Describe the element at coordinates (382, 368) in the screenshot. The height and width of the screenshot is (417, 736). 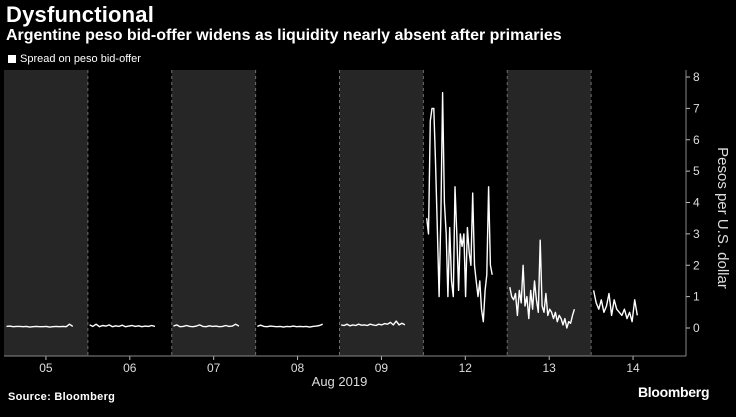
I see `x-tick-label-09: 09` at that location.